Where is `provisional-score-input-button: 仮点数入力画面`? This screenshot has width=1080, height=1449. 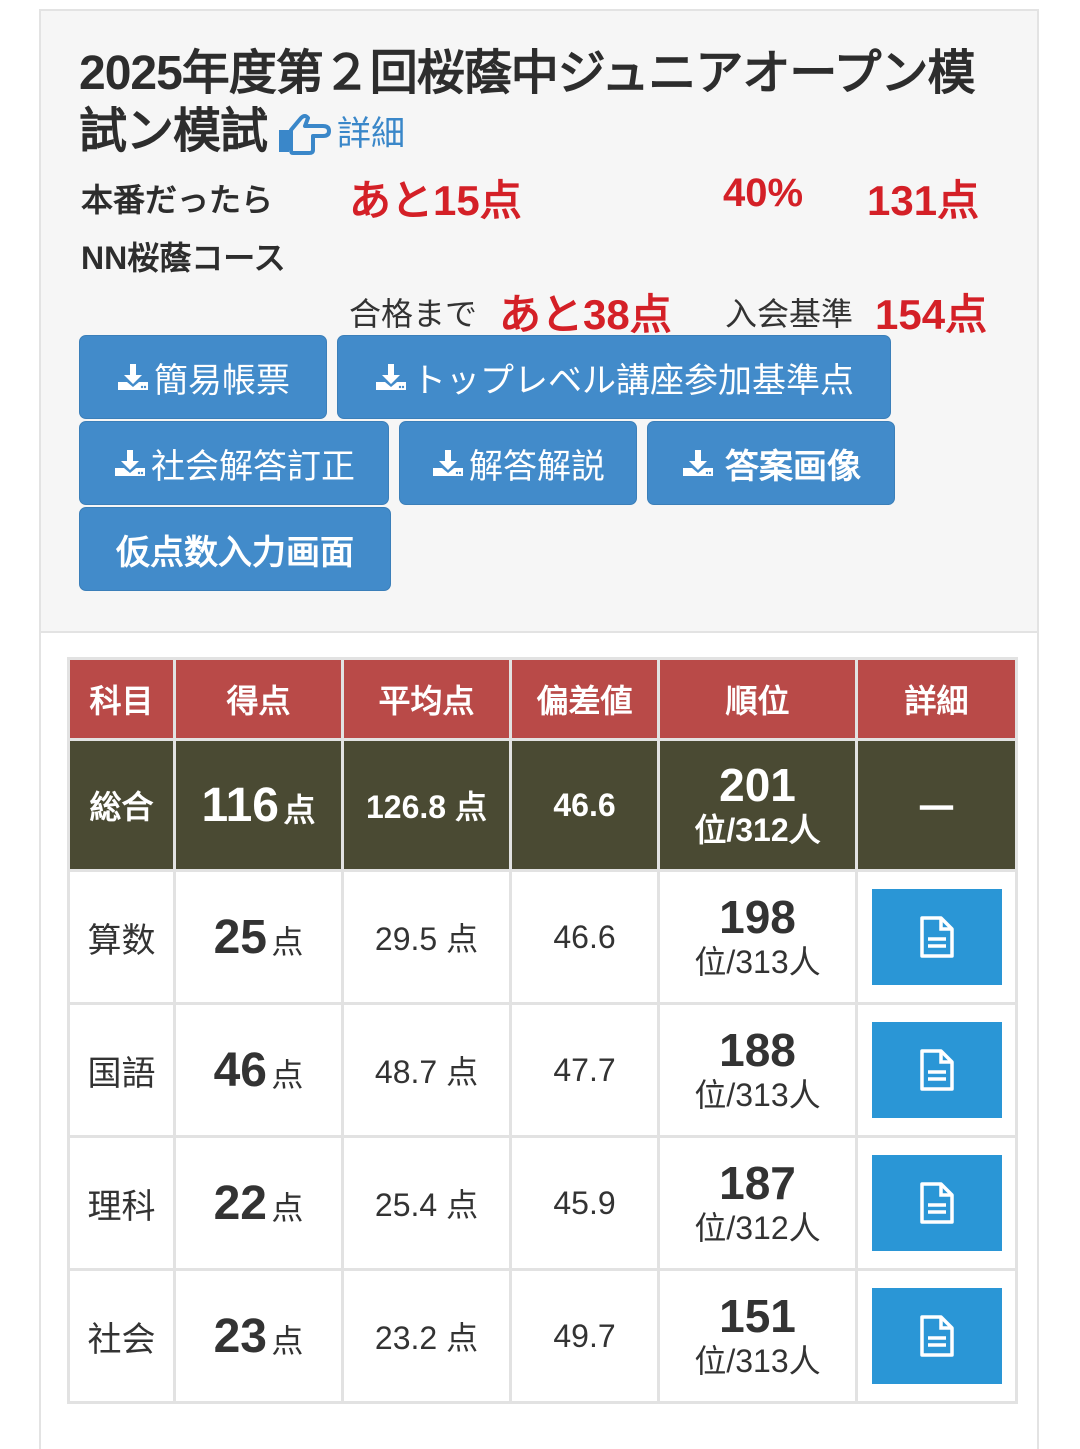
provisional-score-input-button: 仮点数入力画面 is located at coordinates (235, 549).